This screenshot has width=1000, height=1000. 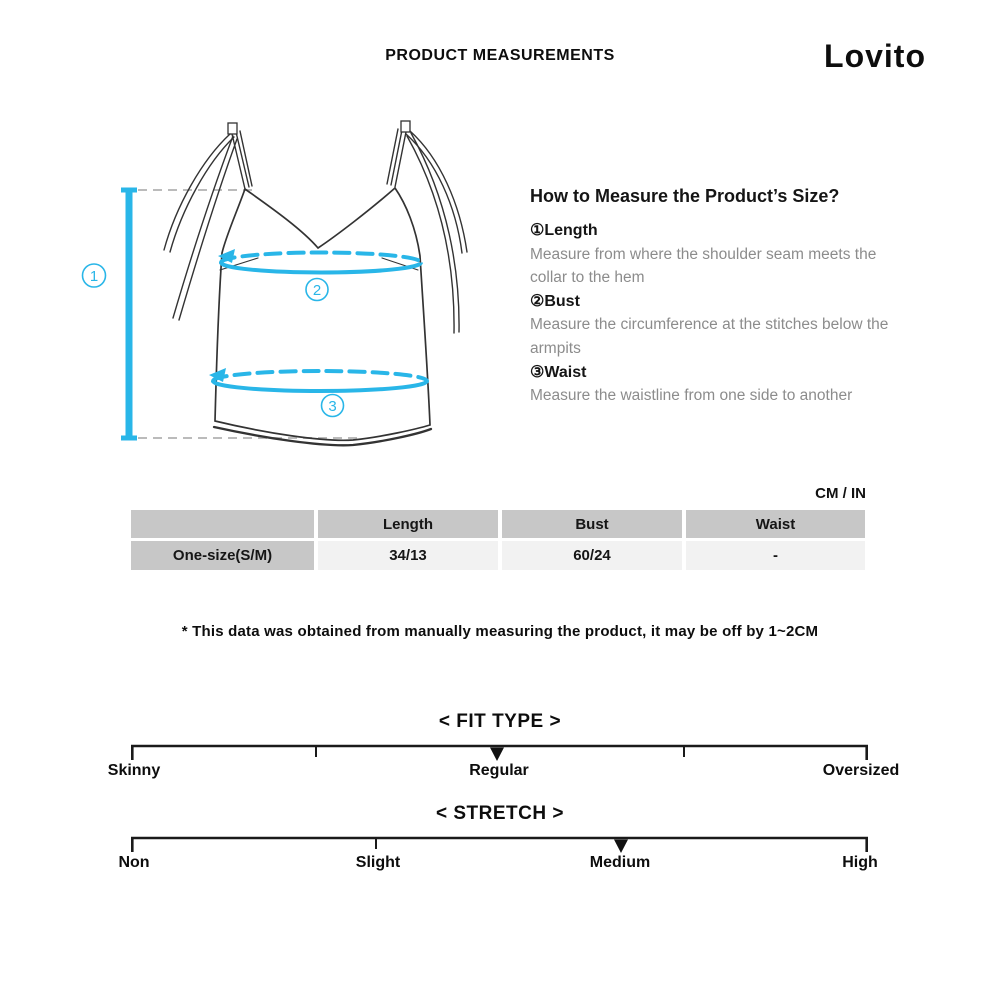 What do you see at coordinates (217, 375) in the screenshot?
I see `waist-arrow-icon` at bounding box center [217, 375].